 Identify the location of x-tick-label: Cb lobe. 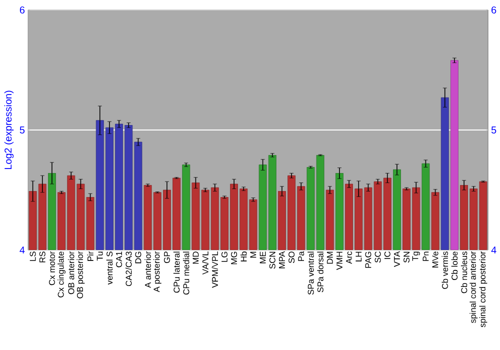
(454, 266).